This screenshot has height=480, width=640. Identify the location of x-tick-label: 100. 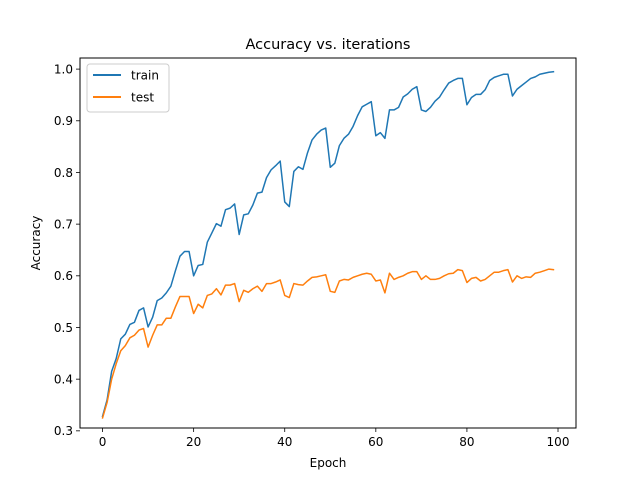
(558, 442).